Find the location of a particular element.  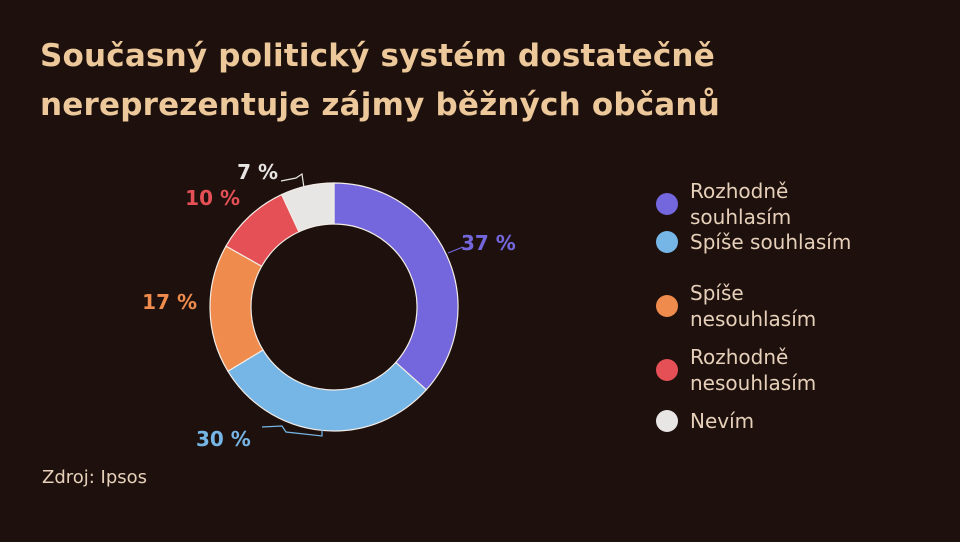

legend-label-line: Spíše is located at coordinates (717, 293).